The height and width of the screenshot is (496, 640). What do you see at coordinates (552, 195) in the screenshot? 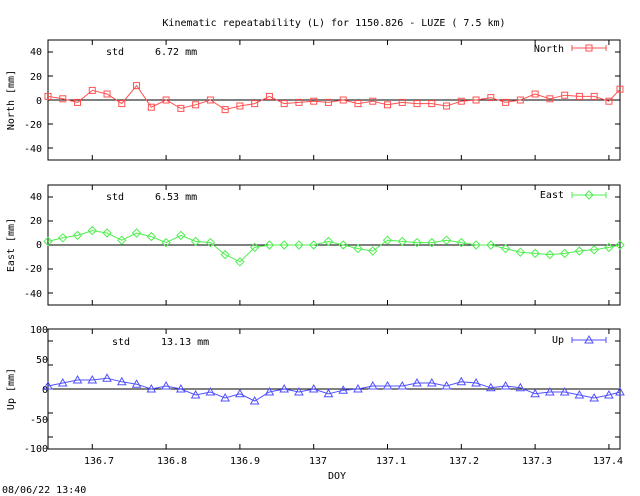
I see `east-legend-label: East` at bounding box center [552, 195].